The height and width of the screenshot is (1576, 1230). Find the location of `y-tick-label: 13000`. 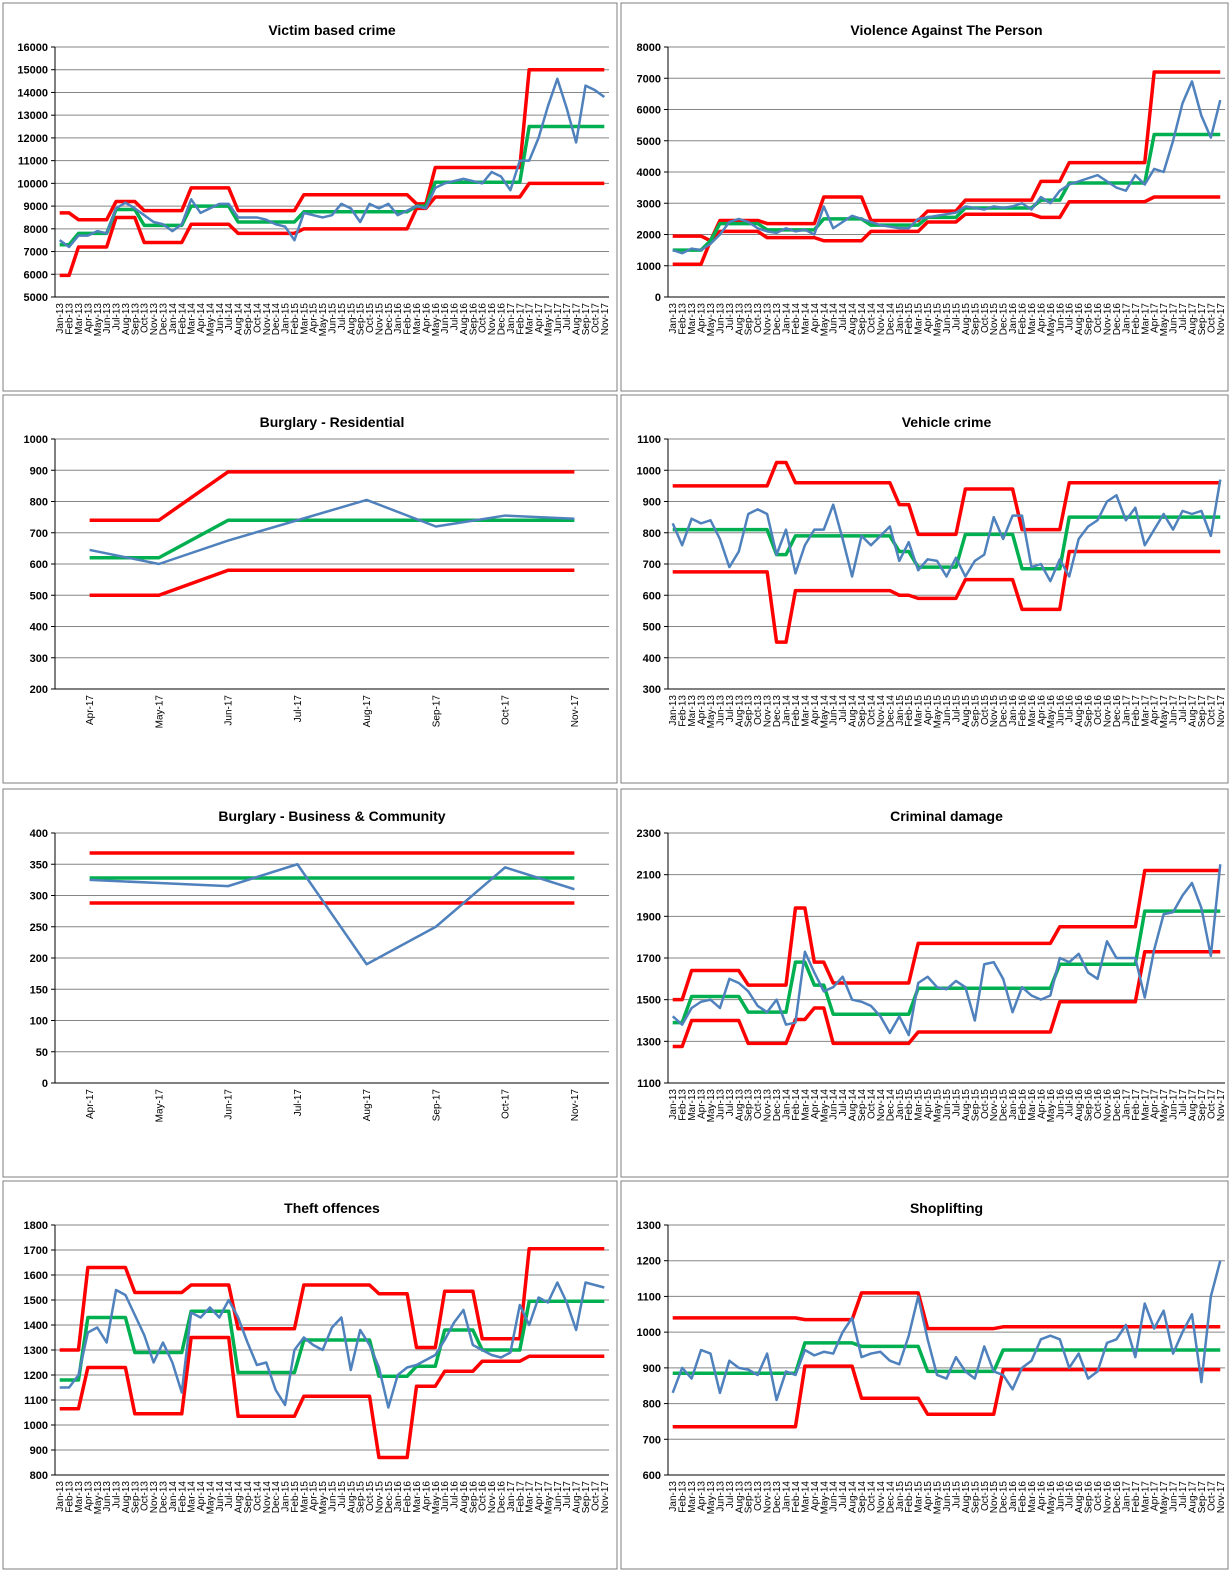

y-tick-label: 13000 is located at coordinates (32, 116).